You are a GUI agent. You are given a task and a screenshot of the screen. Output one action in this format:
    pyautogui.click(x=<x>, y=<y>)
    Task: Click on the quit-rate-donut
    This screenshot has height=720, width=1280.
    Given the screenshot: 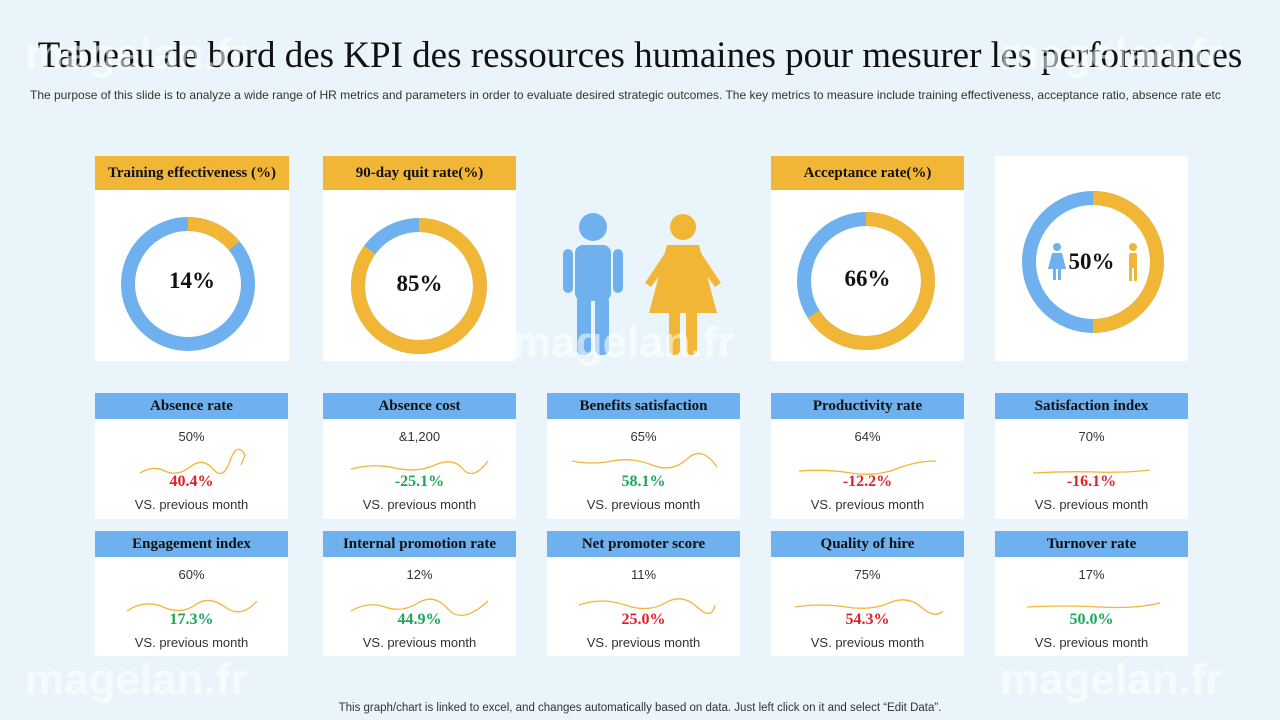 What is the action you would take?
    pyautogui.click(x=419, y=286)
    